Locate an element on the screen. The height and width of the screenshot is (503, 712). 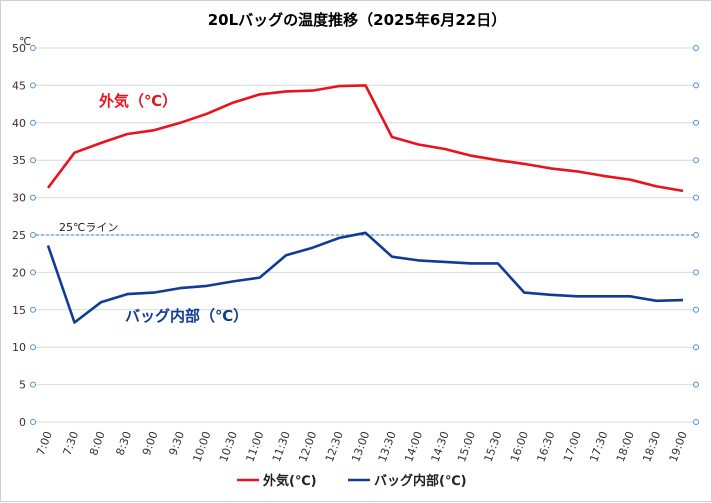
legend-label: バッグ内部(℃) is located at coordinates (420, 481).